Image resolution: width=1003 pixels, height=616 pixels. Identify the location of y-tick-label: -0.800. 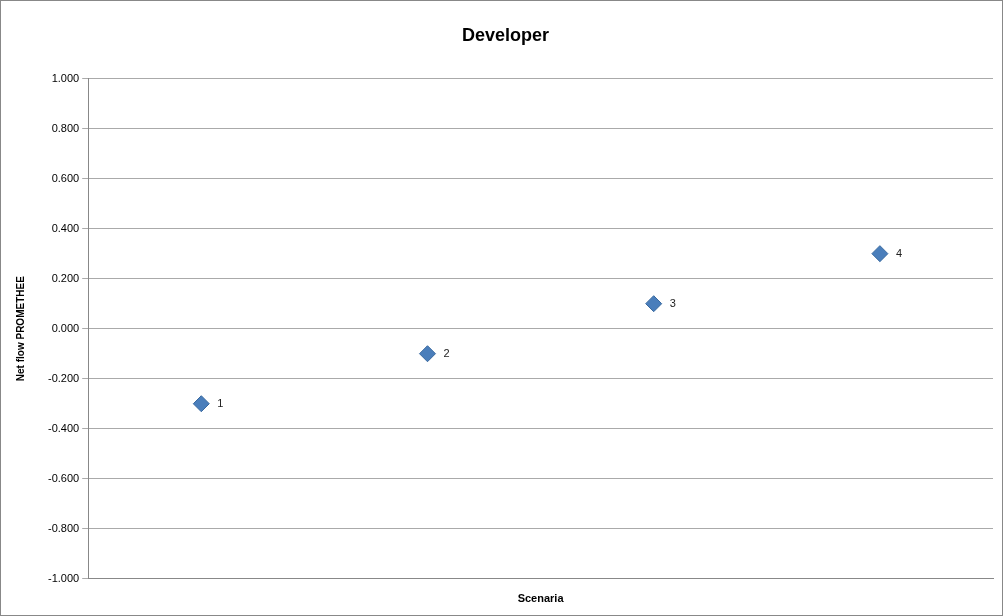
(63, 527).